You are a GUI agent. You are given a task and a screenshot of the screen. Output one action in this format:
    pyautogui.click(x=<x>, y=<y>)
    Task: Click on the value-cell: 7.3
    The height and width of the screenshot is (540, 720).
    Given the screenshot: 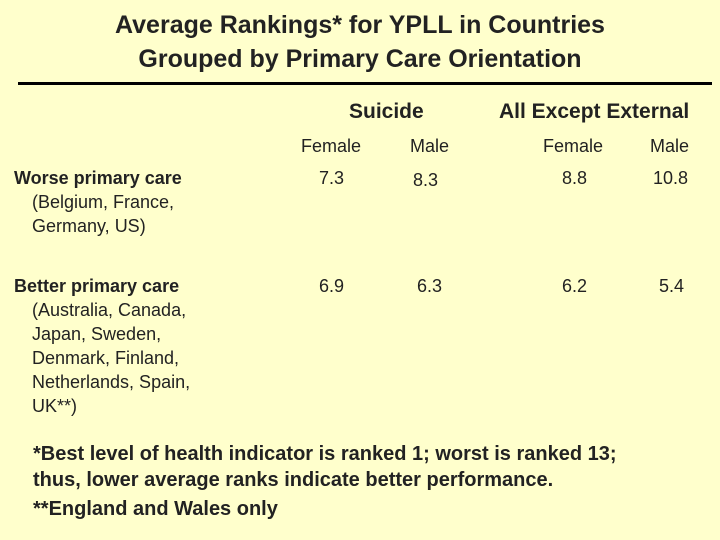 What is the action you would take?
    pyautogui.click(x=332, y=178)
    